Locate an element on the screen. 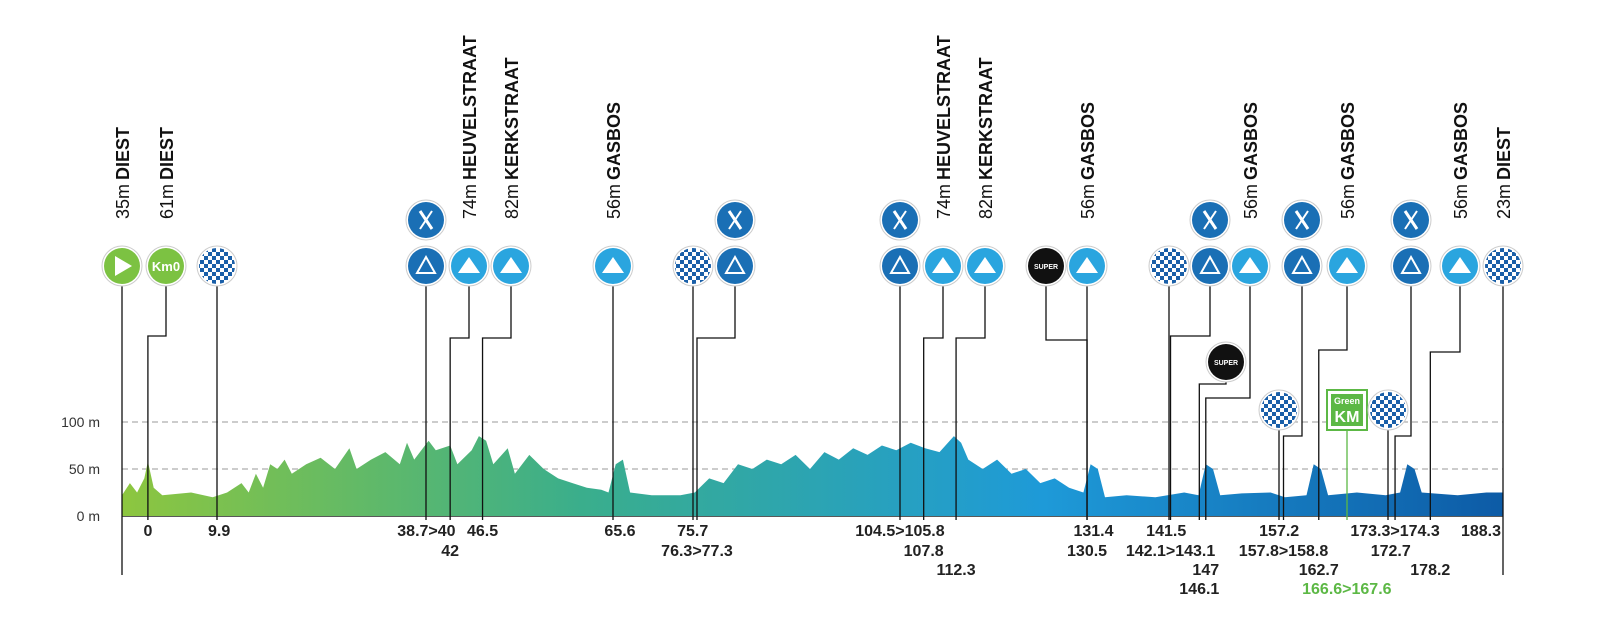 The width and height of the screenshot is (1600, 632). km-label: 9.9 is located at coordinates (219, 531).